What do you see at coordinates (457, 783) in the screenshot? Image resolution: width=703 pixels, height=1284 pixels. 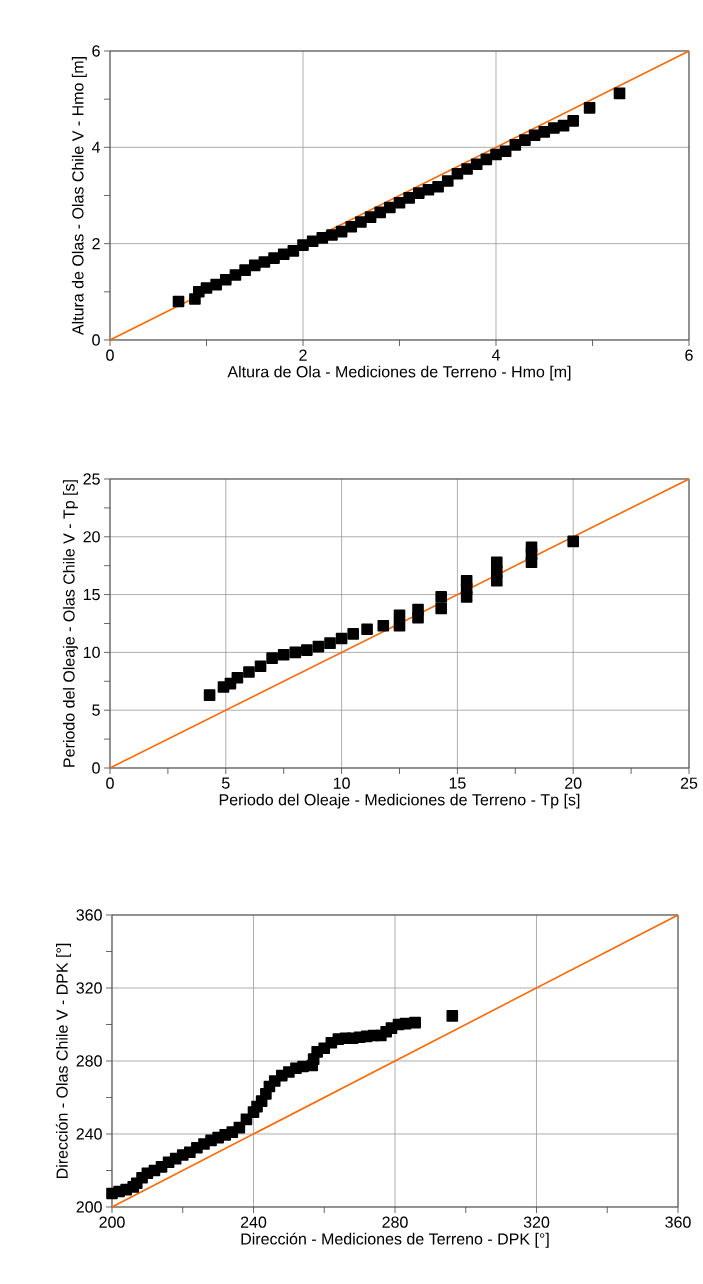 I see `x-tick-label: 15` at bounding box center [457, 783].